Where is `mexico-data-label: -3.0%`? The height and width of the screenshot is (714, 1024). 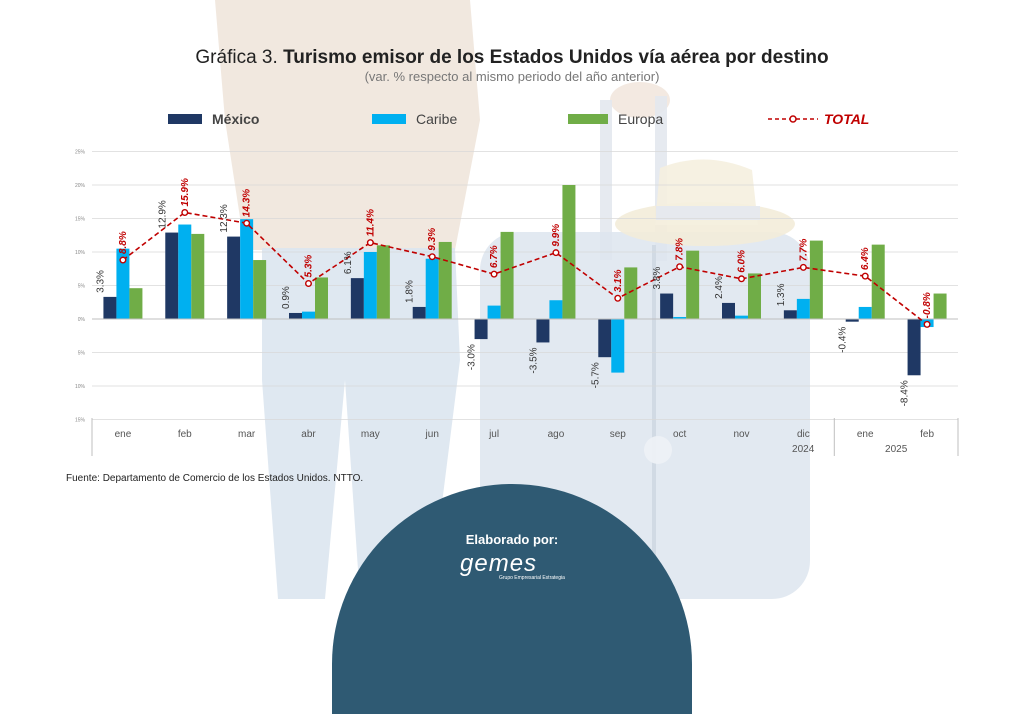
mexico-data-label: -3.0% is located at coordinates (472, 357).